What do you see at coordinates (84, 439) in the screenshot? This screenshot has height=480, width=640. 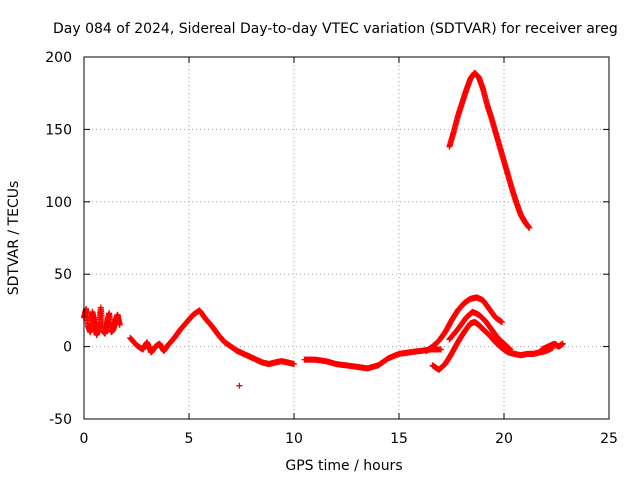 I see `x-tick-label: 0` at bounding box center [84, 439].